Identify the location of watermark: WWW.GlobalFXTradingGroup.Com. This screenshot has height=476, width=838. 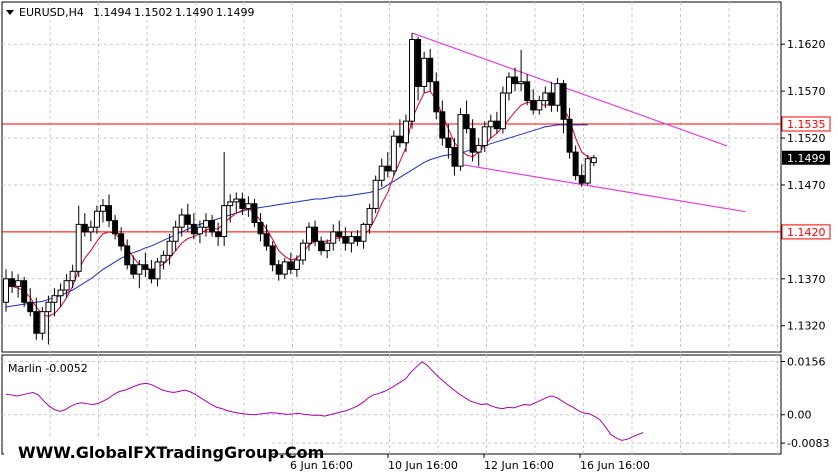
(171, 452).